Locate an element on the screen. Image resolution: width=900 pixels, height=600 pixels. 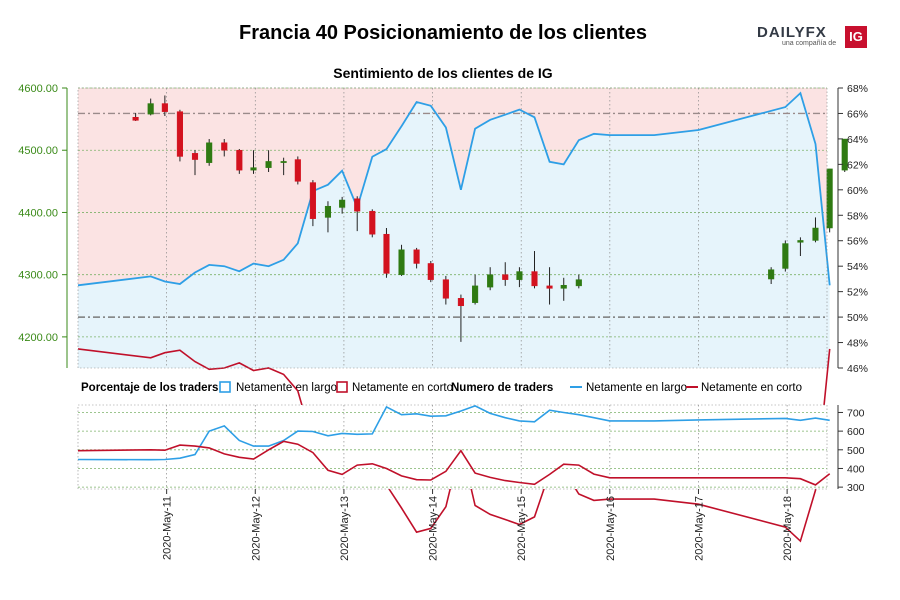
date-tick-label: 2020-May-11 is located at coordinates (168, 528).